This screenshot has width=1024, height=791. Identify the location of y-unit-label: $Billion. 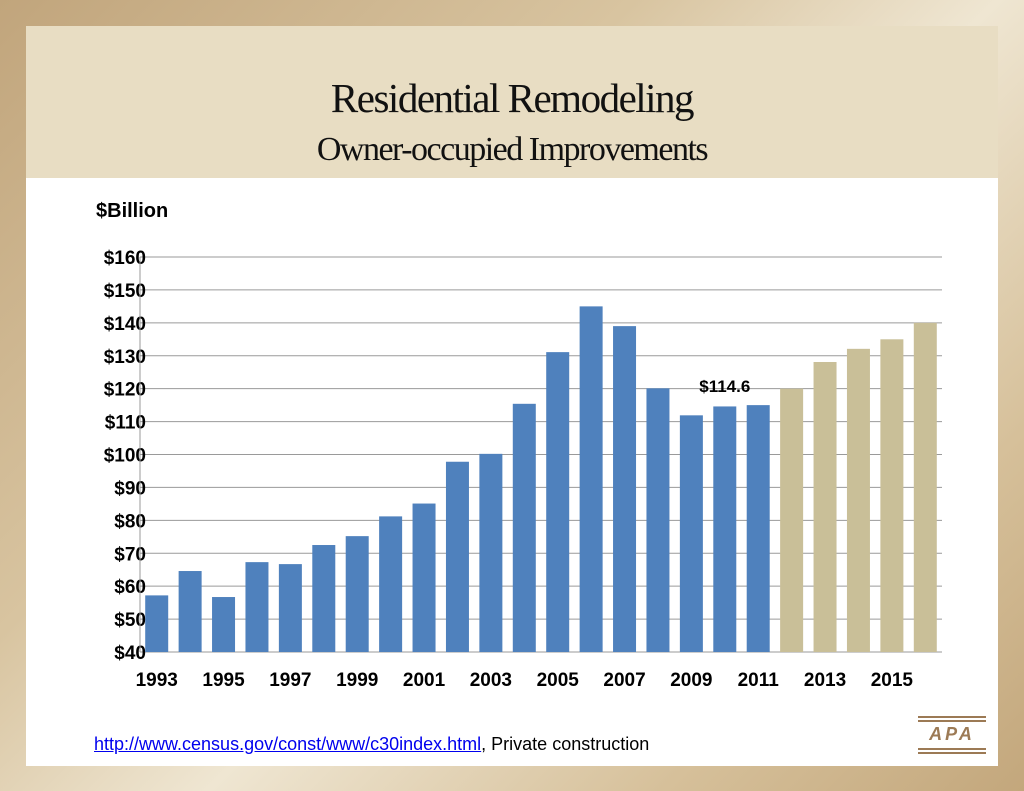
(132, 211).